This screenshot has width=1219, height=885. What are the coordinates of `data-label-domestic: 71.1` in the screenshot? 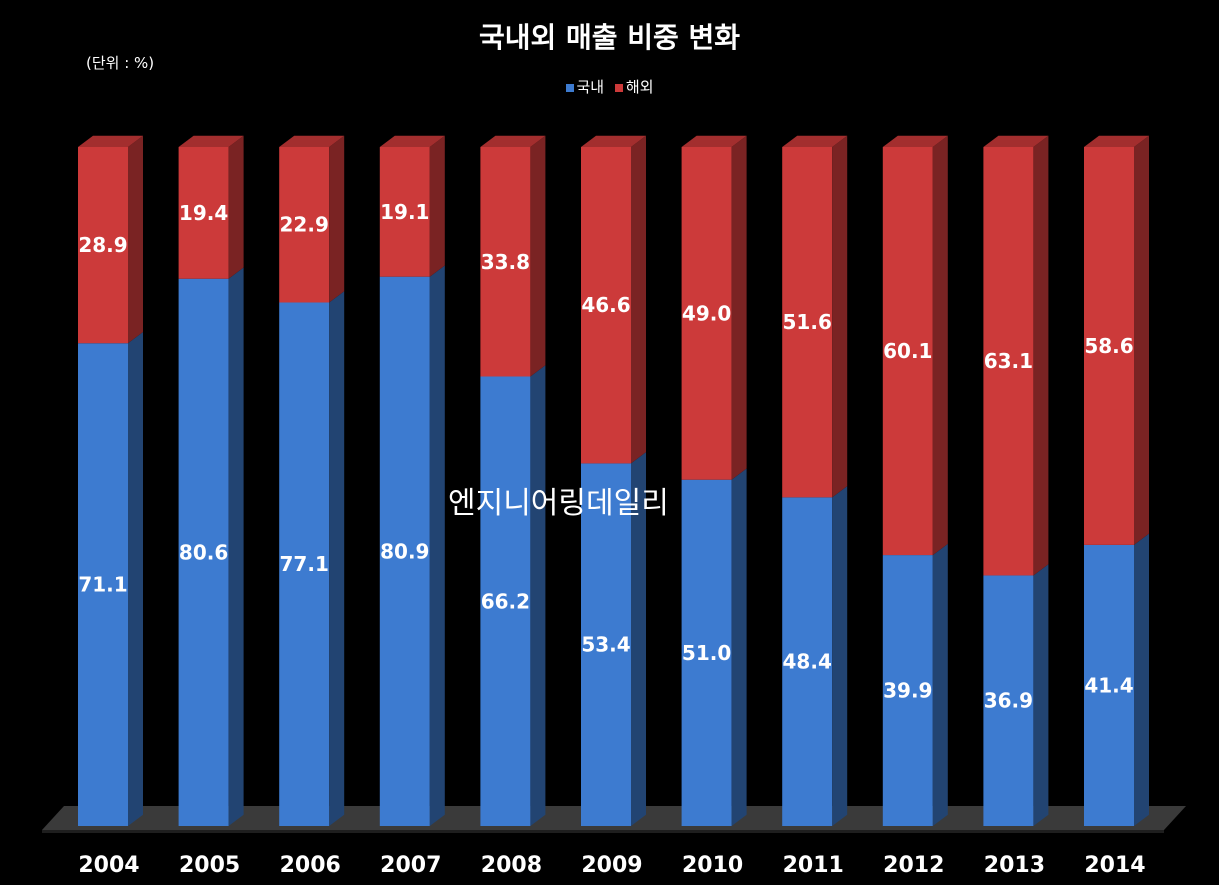 It's located at (102, 585).